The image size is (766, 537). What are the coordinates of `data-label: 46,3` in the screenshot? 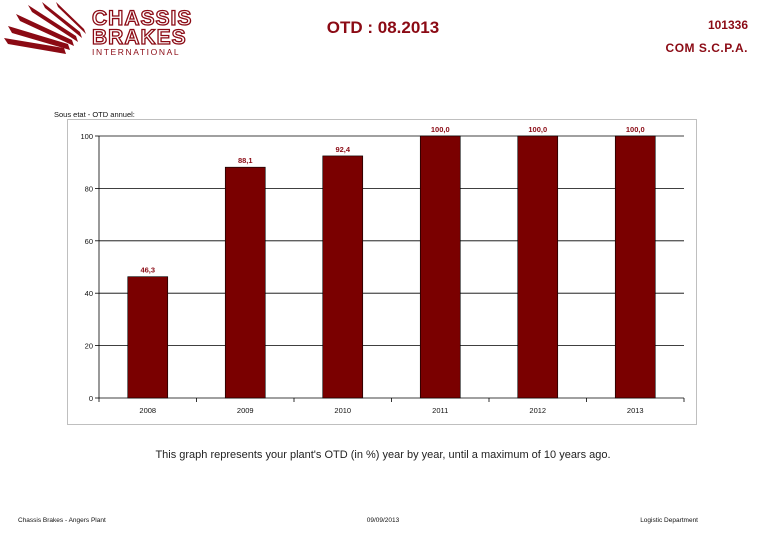 It's located at (147, 270).